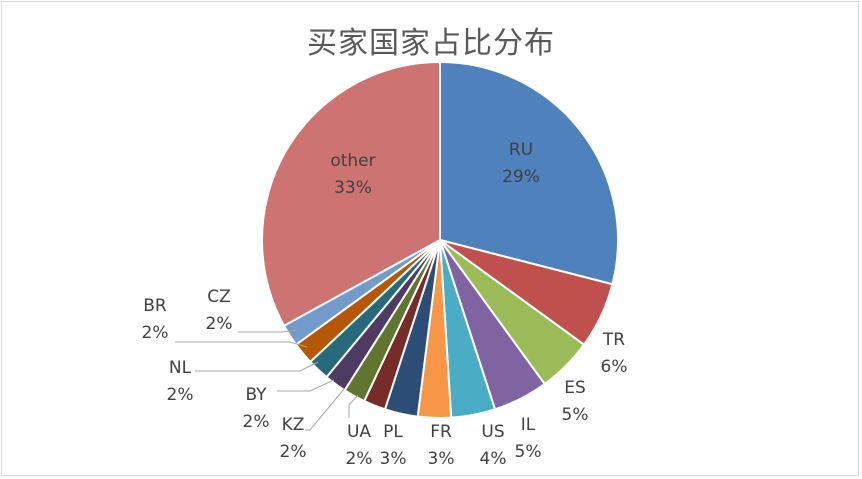 Image resolution: width=862 pixels, height=479 pixels. Describe the element at coordinates (293, 425) in the screenshot. I see `slice-label-kz: KZ` at that location.